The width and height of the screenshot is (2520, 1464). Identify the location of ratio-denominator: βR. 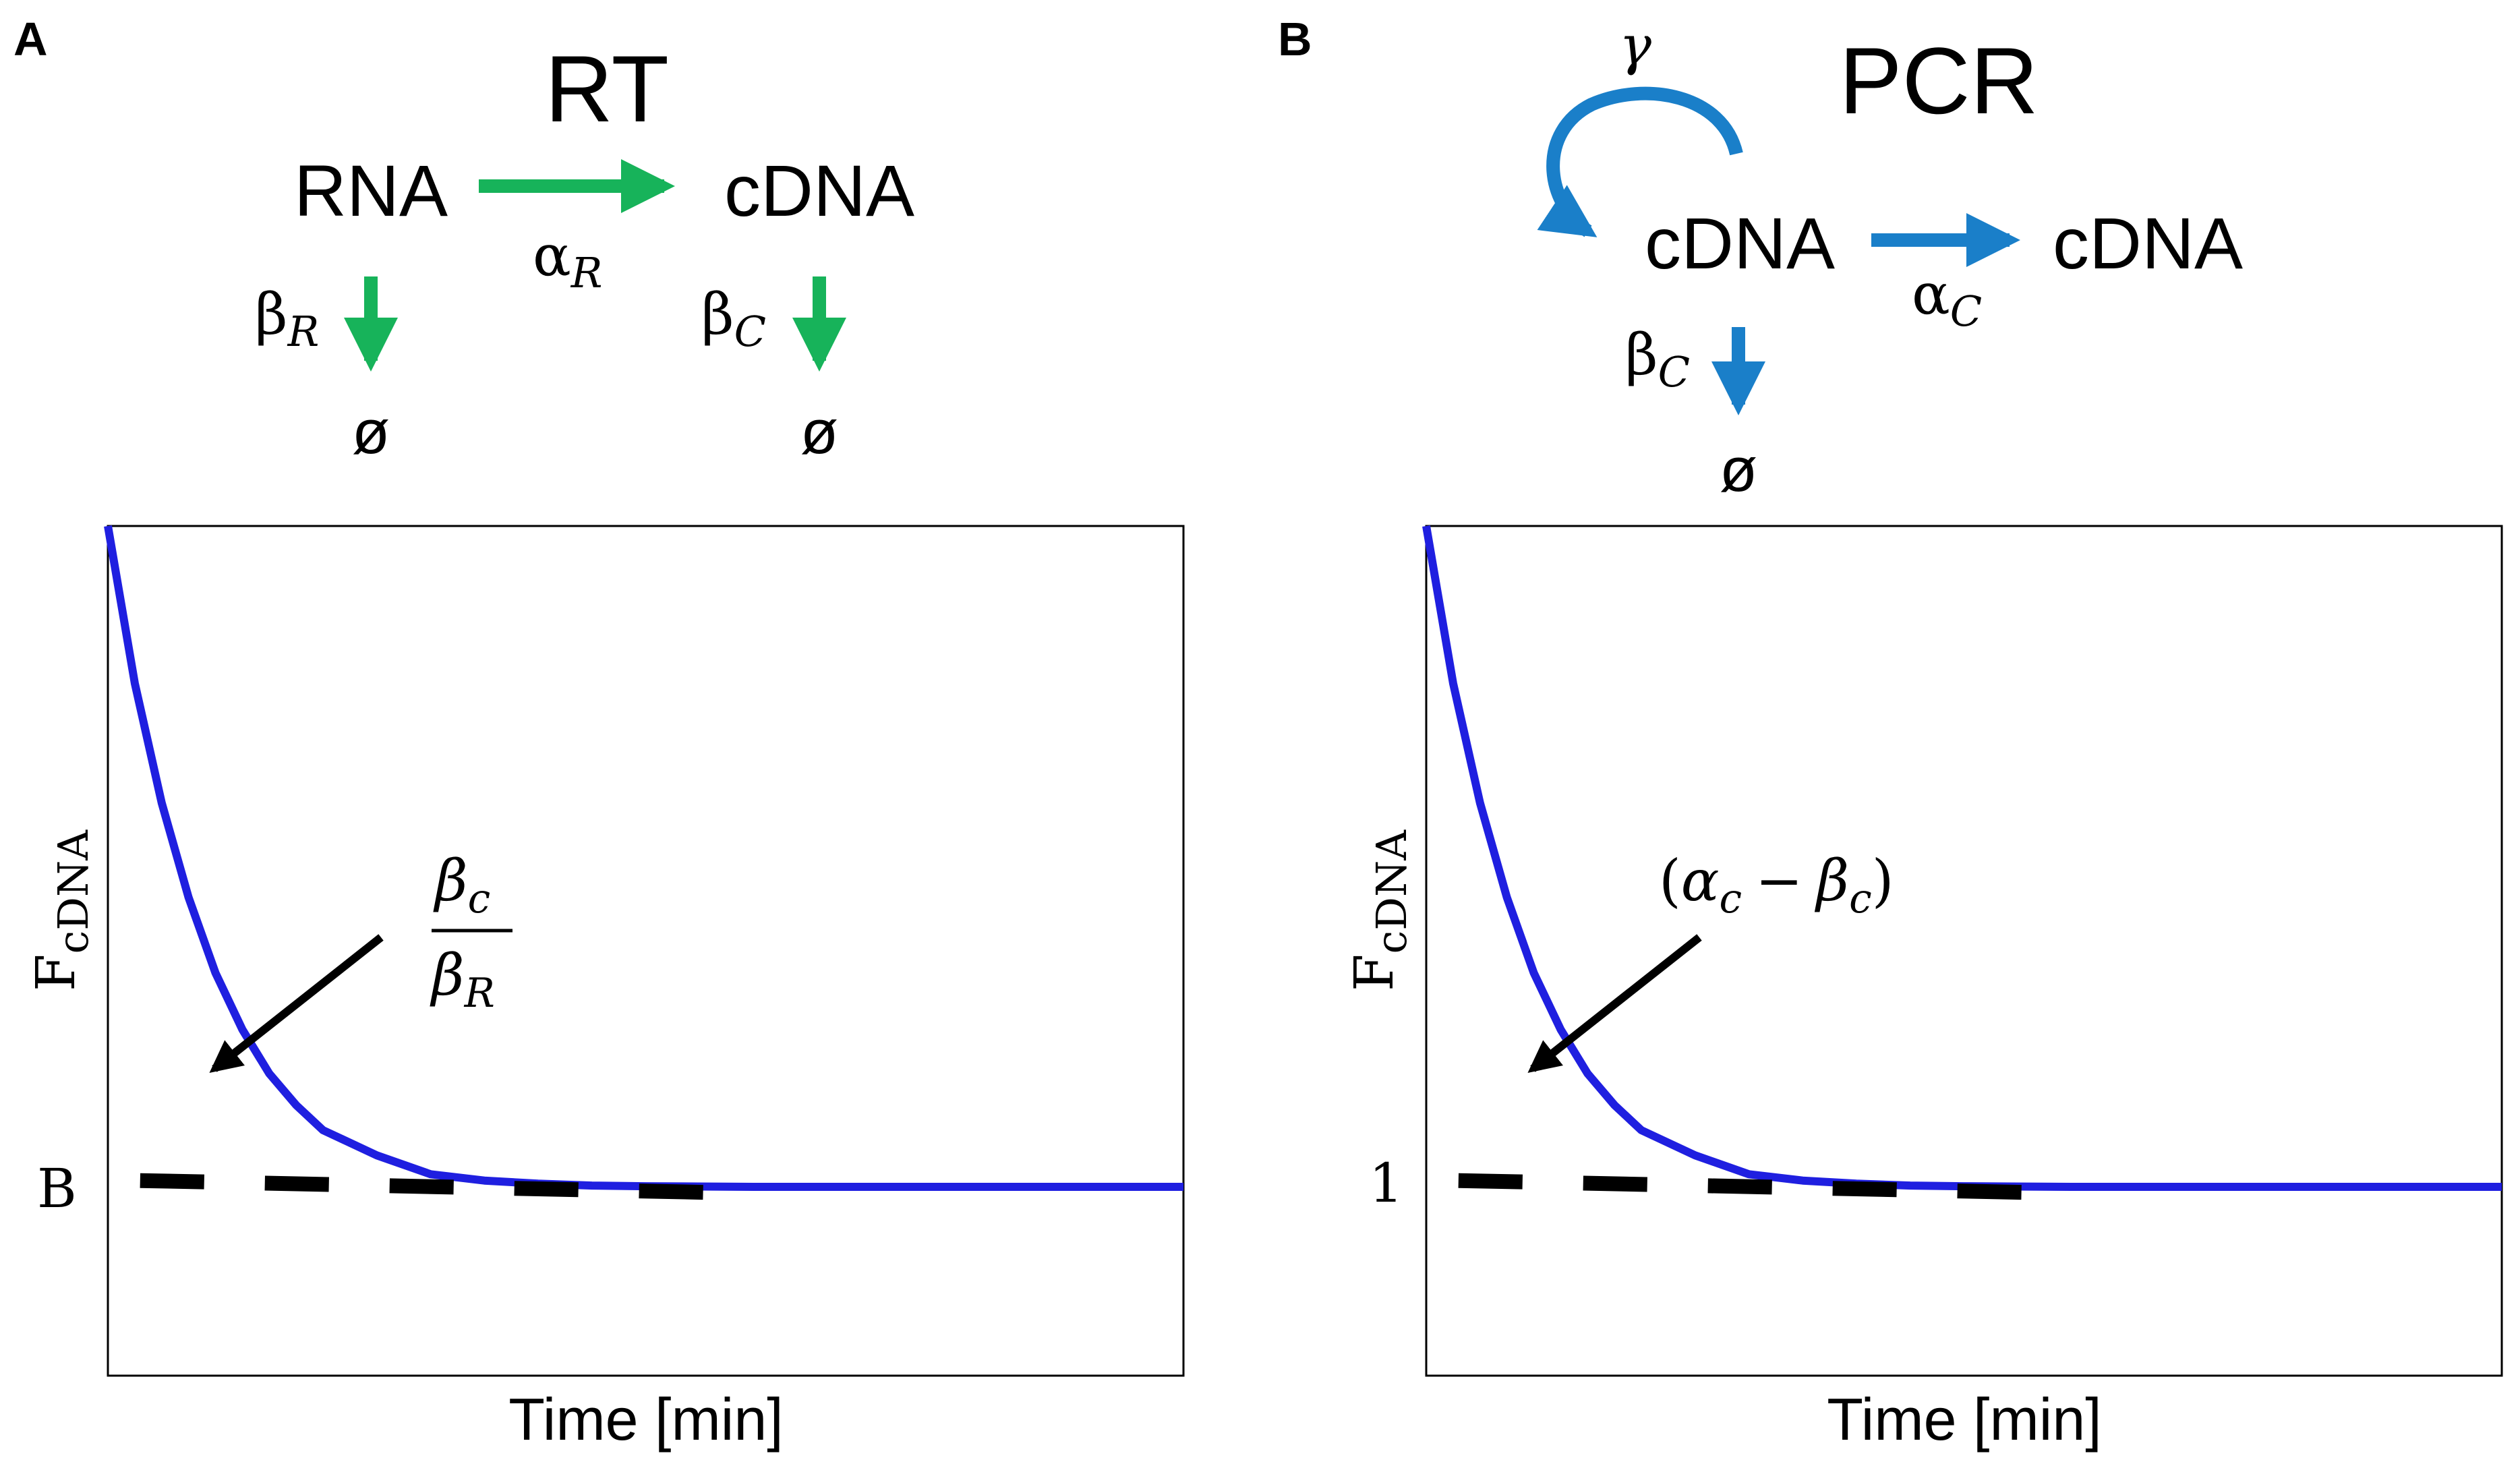
(463, 979).